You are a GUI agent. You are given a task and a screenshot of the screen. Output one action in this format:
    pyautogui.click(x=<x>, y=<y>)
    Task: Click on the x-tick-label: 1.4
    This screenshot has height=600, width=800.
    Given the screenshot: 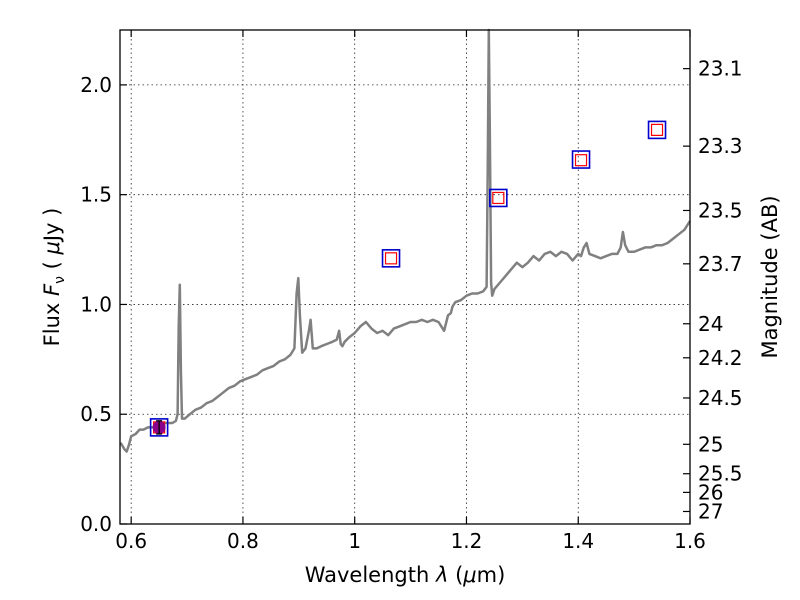 What is the action you would take?
    pyautogui.click(x=578, y=541)
    